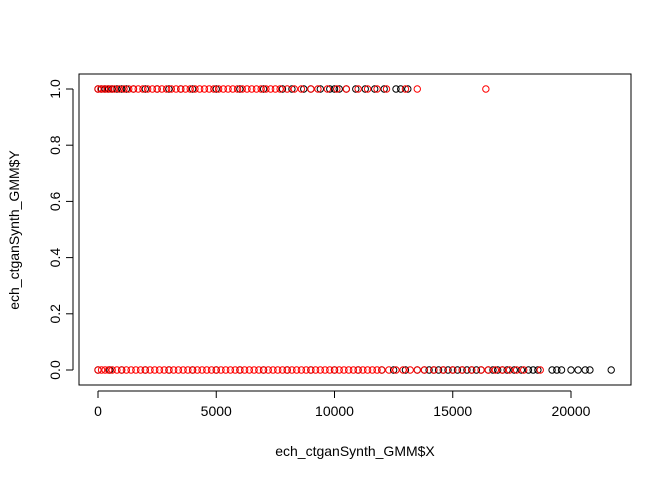  What do you see at coordinates (98, 411) in the screenshot?
I see `x-tick-label: 0` at bounding box center [98, 411].